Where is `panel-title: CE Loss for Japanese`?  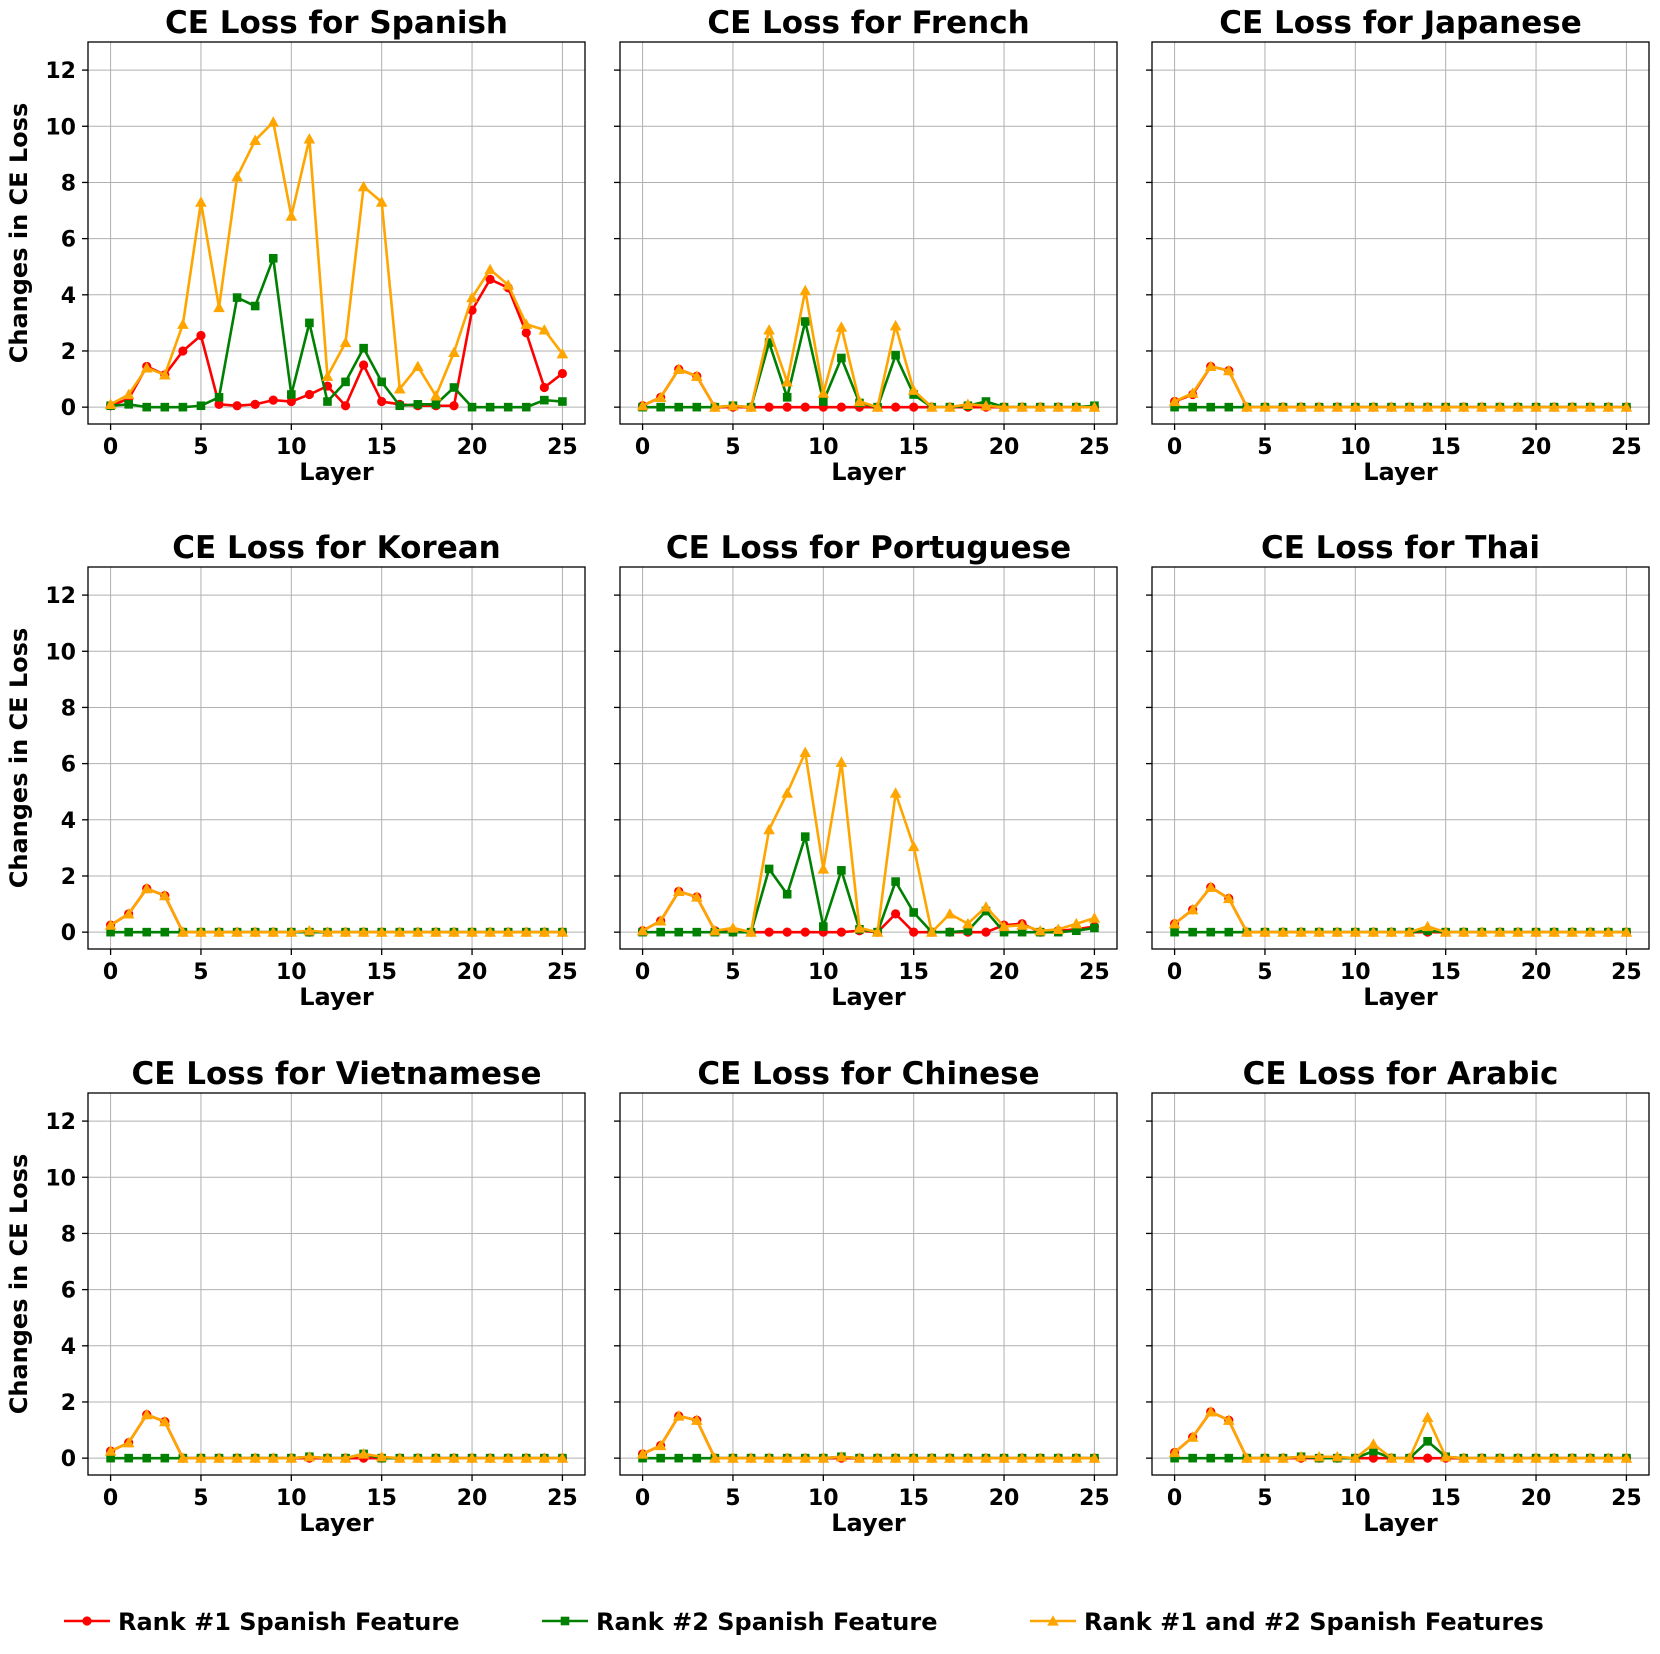 panel-title: CE Loss for Japanese is located at coordinates (1400, 23).